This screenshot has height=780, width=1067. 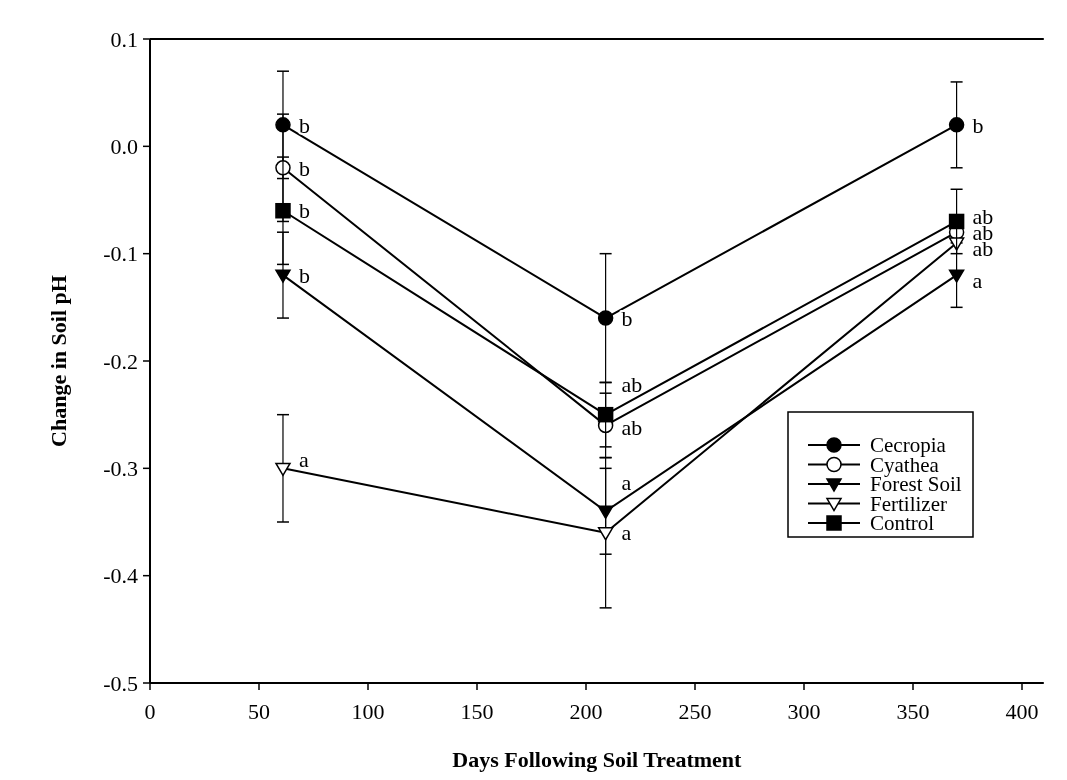 What do you see at coordinates (695, 711) in the screenshot?
I see `x-tick-label: 250` at bounding box center [695, 711].